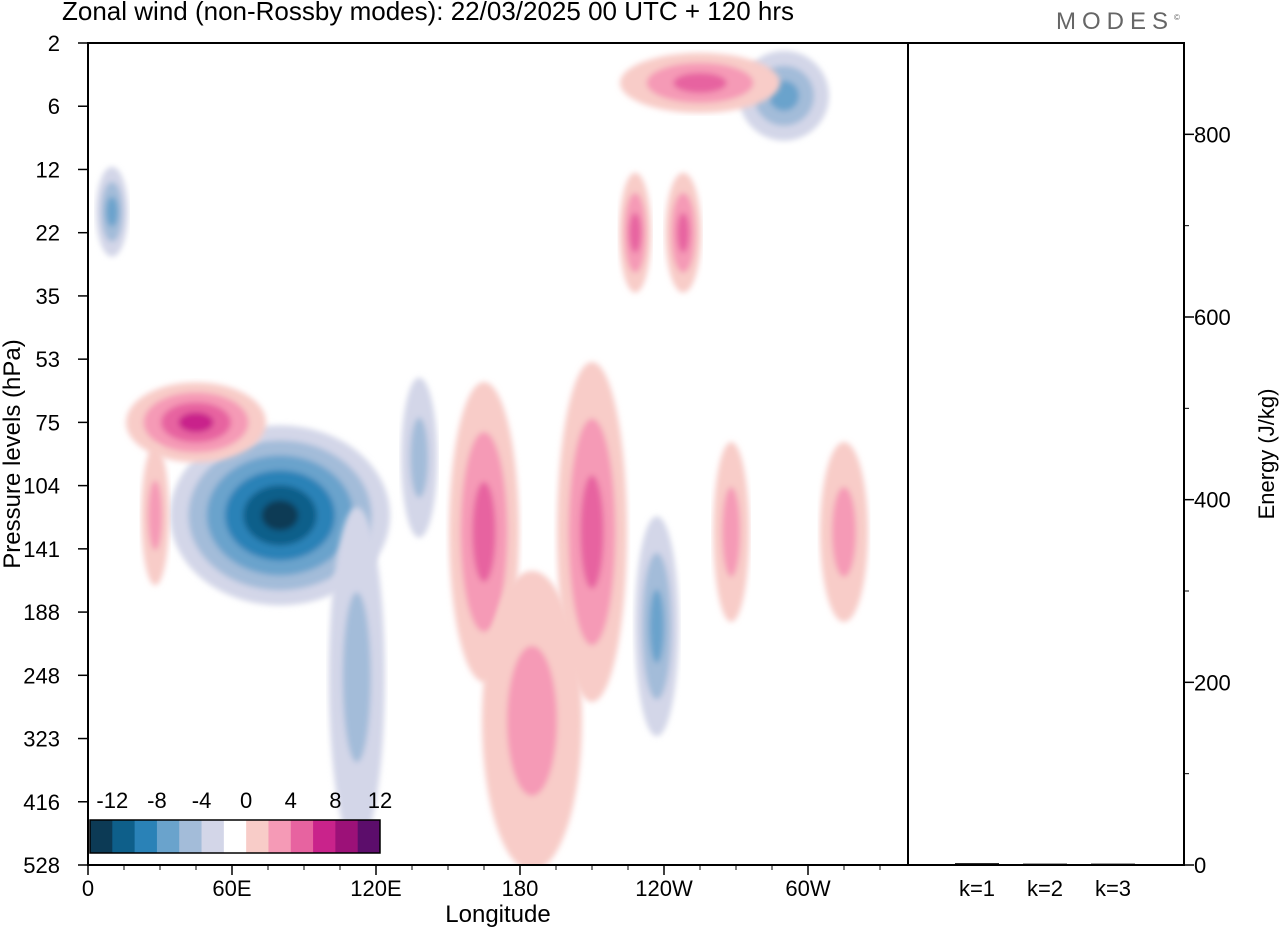  What do you see at coordinates (112, 800) in the screenshot?
I see `colorbar-label: -12` at bounding box center [112, 800].